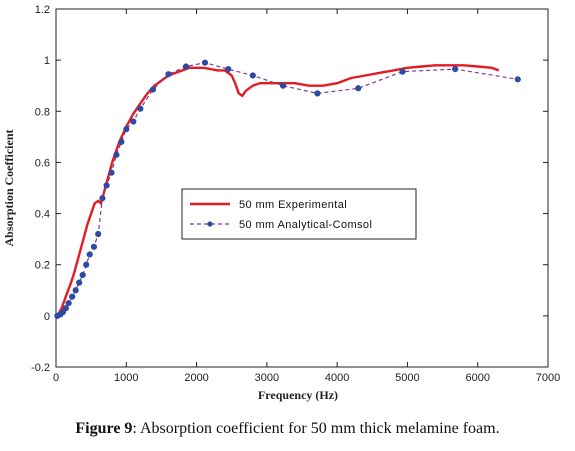  What do you see at coordinates (126, 378) in the screenshot?
I see `x-tick-label: 1000` at bounding box center [126, 378].